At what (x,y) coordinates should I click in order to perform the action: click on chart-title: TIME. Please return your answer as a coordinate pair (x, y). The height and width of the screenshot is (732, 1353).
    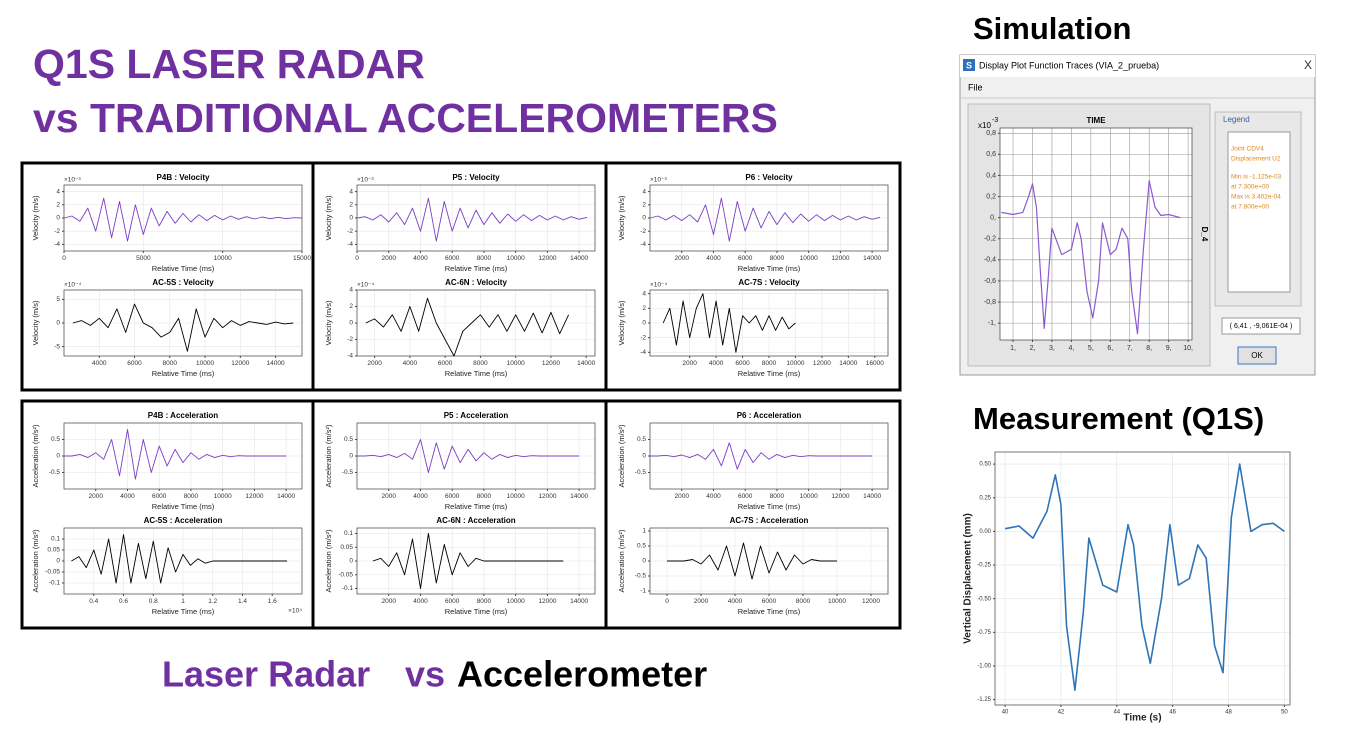
    Looking at the image, I should click on (1096, 120).